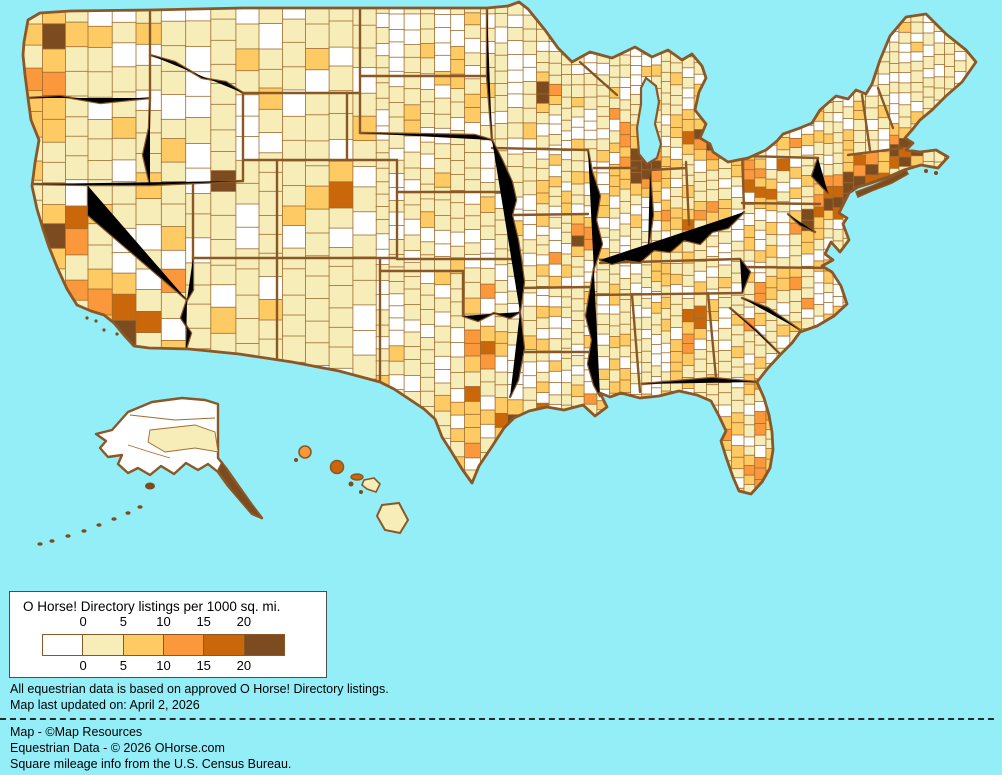  What do you see at coordinates (264, 645) in the screenshot?
I see `legend-swatch-20+` at bounding box center [264, 645].